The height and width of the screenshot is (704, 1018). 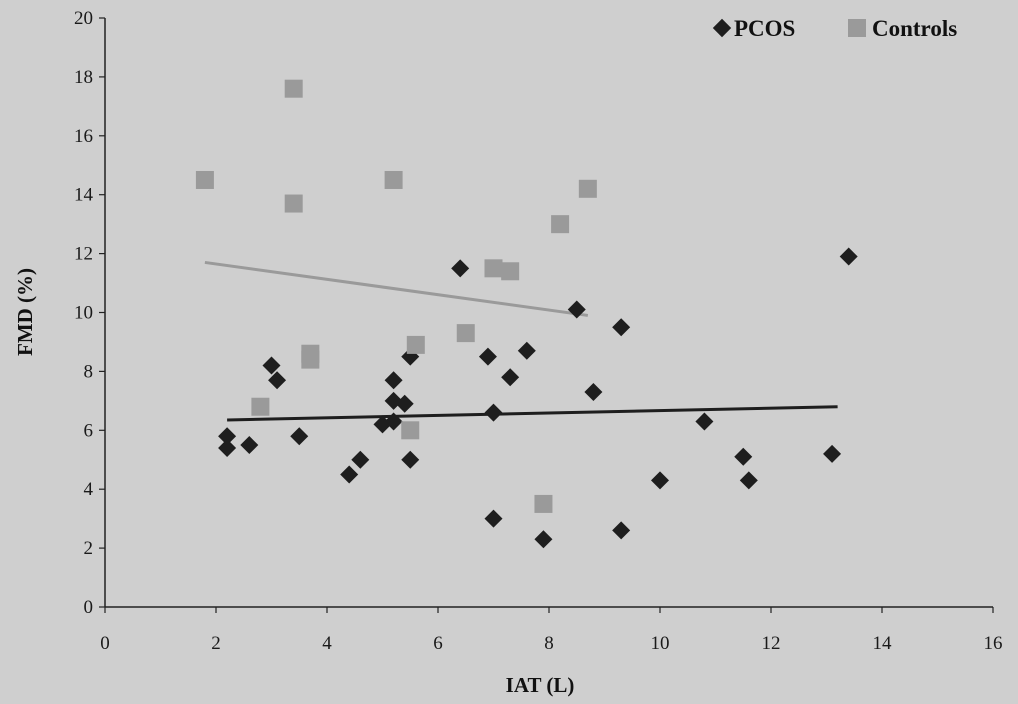 I want to click on y-tick-label: 4, so click(x=89, y=489).